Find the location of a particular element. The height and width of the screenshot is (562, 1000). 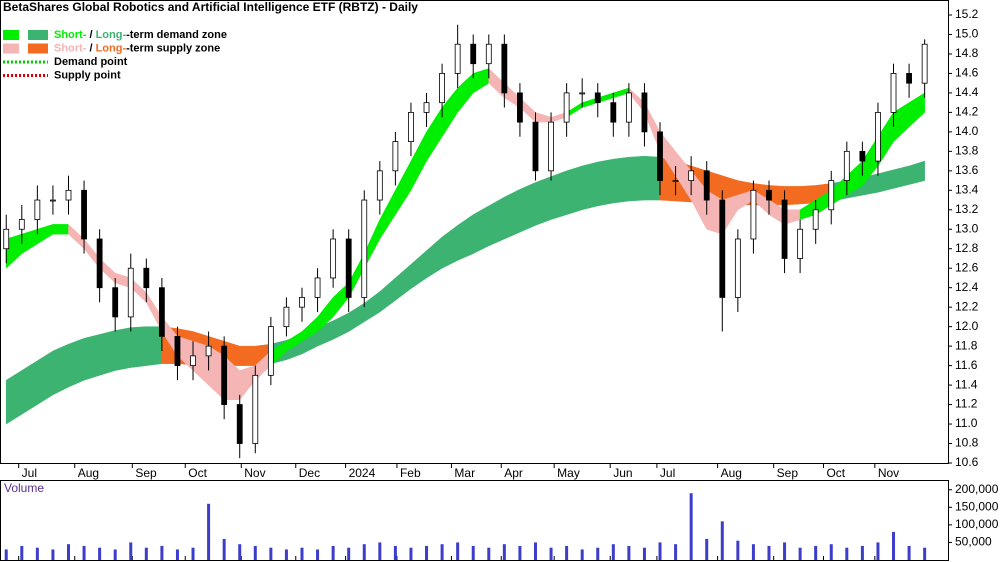

y-tick-label: 11.0 is located at coordinates (966, 423).